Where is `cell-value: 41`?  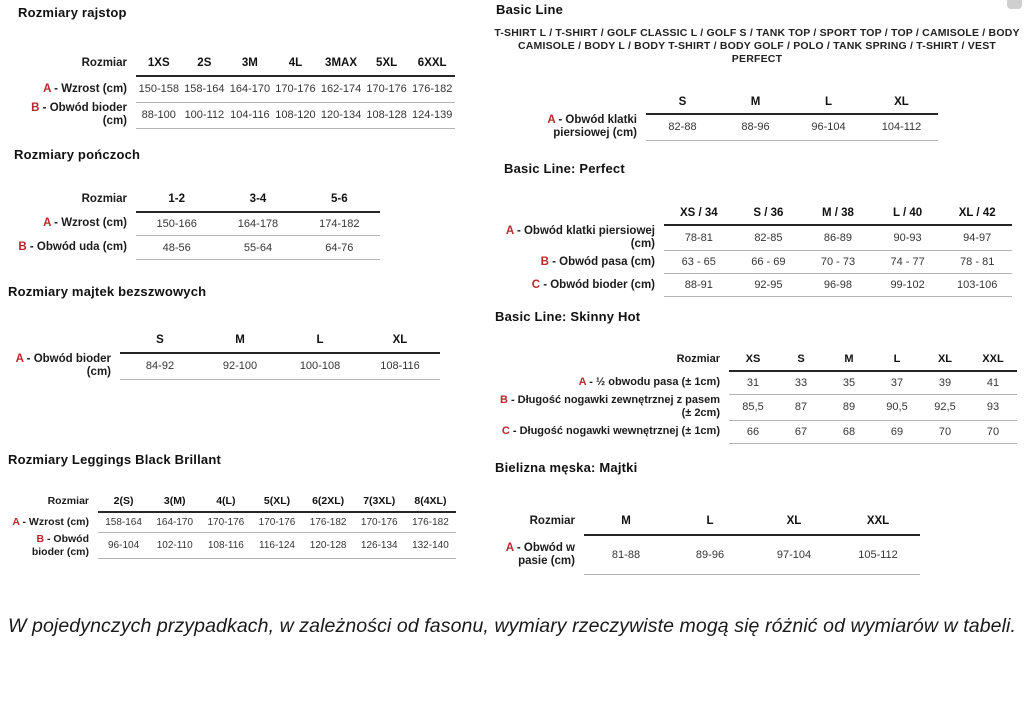 cell-value: 41 is located at coordinates (993, 383).